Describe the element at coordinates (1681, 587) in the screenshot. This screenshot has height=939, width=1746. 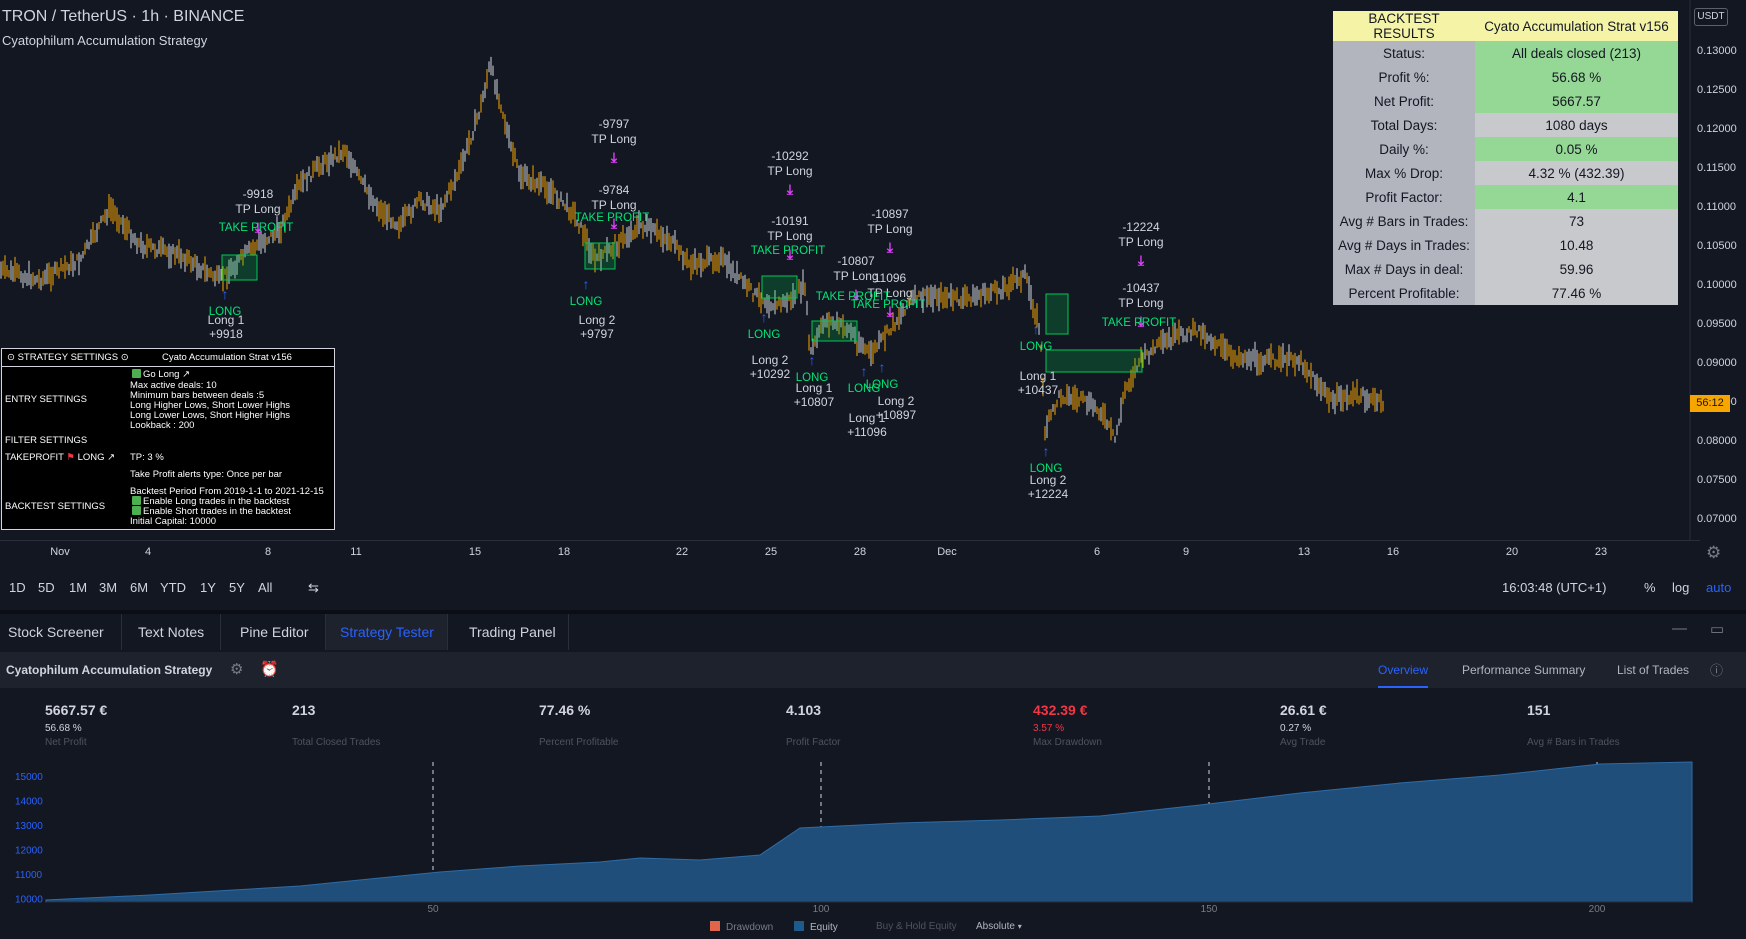
I see `log-scale-toggle: log` at that location.